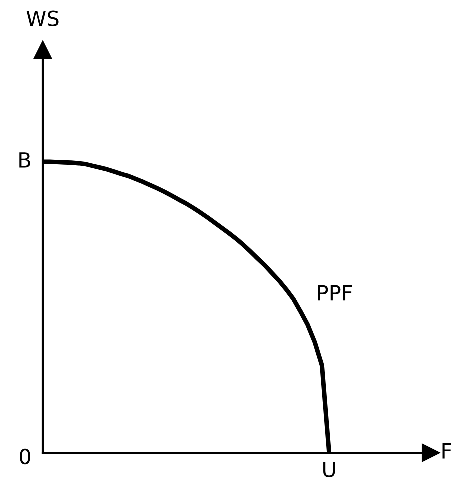 The image size is (463, 489). Describe the element at coordinates (25, 456) in the screenshot. I see `text: 0` at that location.